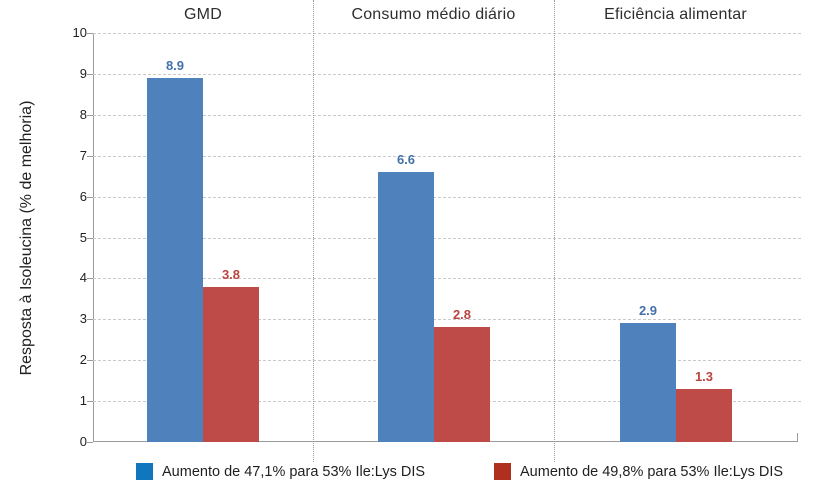 The height and width of the screenshot is (496, 820). I want to click on legend-item-series-0: Aumento de 47,1% para 53% Ile:Lys DIS, so click(280, 471).